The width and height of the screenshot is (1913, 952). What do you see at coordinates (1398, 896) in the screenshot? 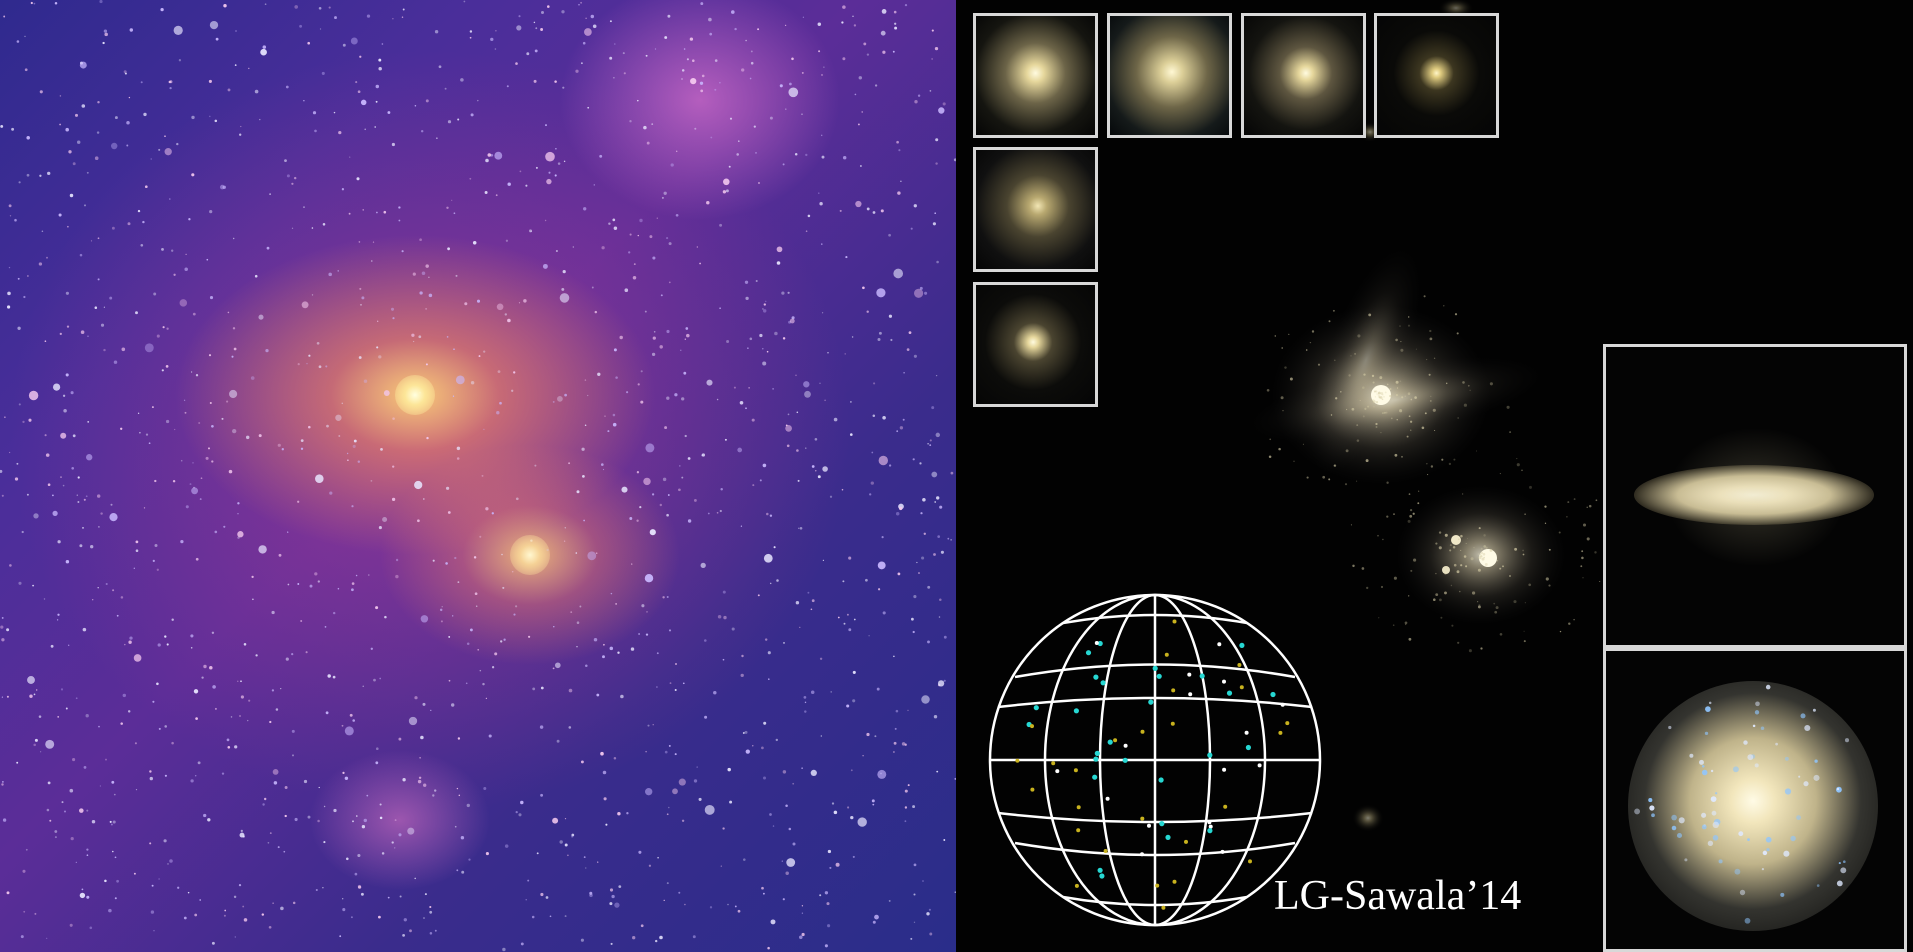
I see `credit-label: LG-Sawala’14` at bounding box center [1398, 896].